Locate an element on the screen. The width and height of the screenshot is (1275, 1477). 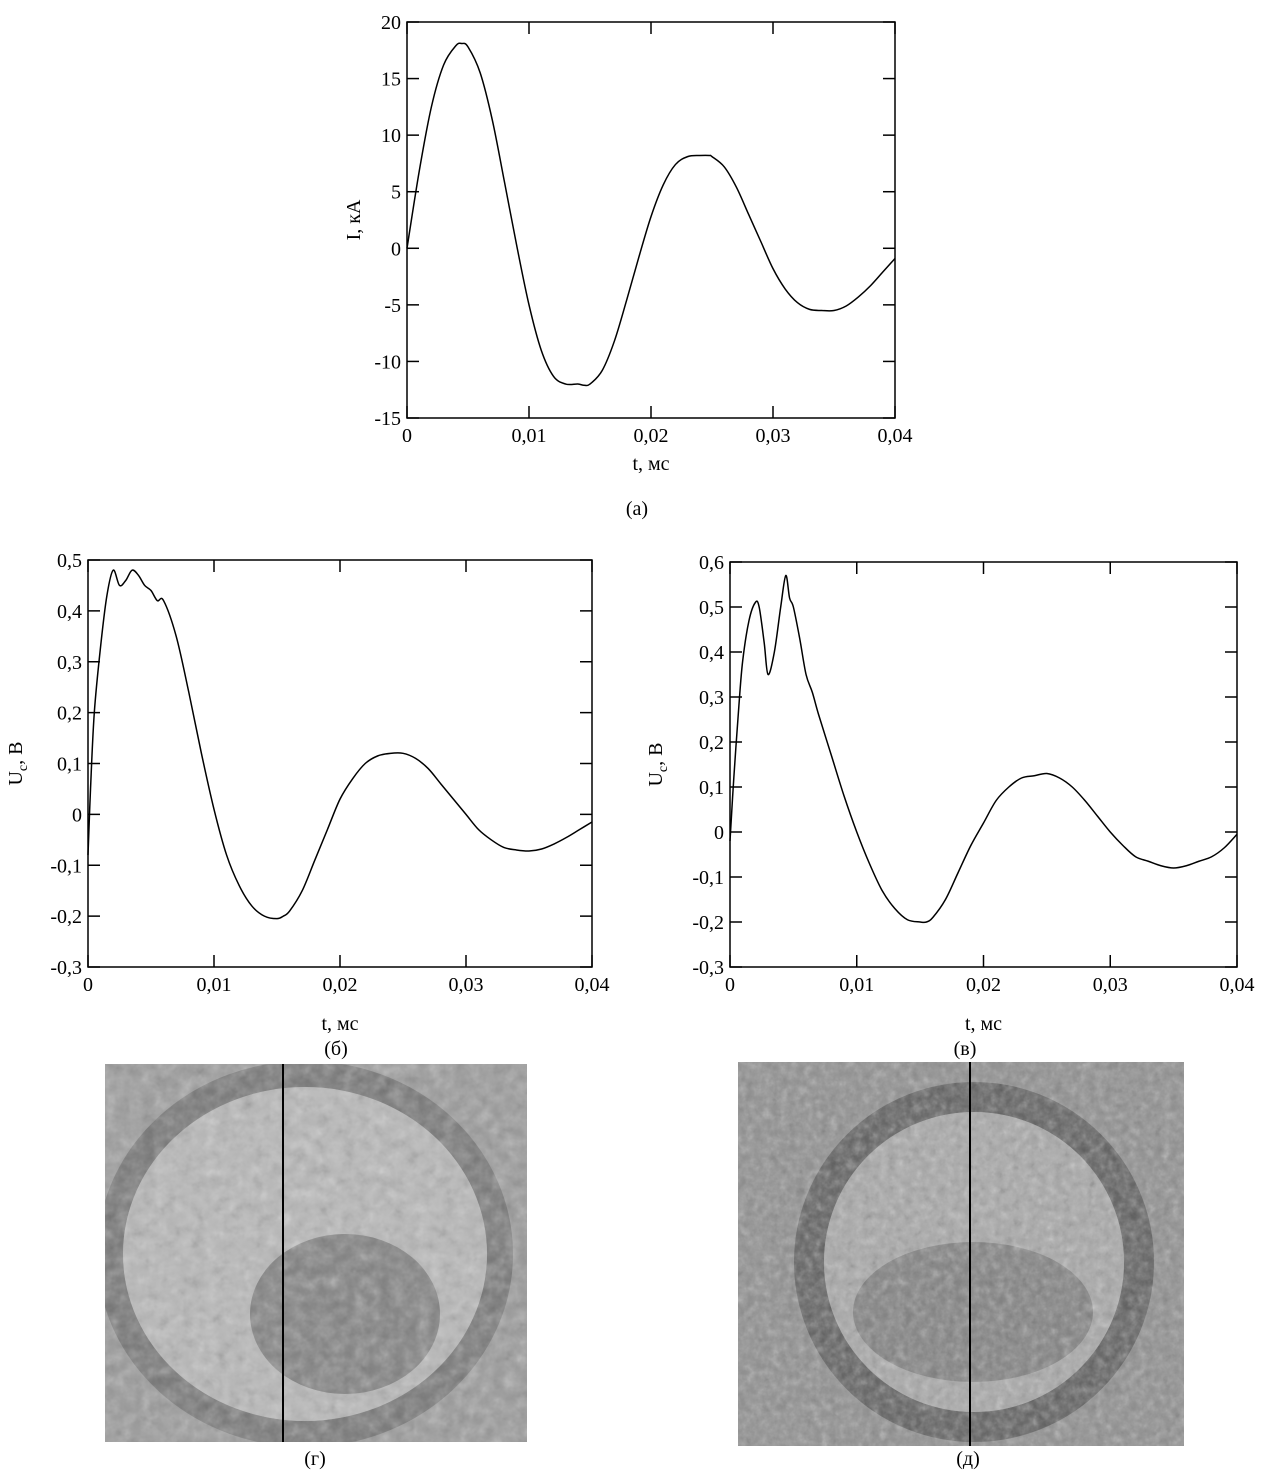
caption-a: (а) is located at coordinates (637, 509).